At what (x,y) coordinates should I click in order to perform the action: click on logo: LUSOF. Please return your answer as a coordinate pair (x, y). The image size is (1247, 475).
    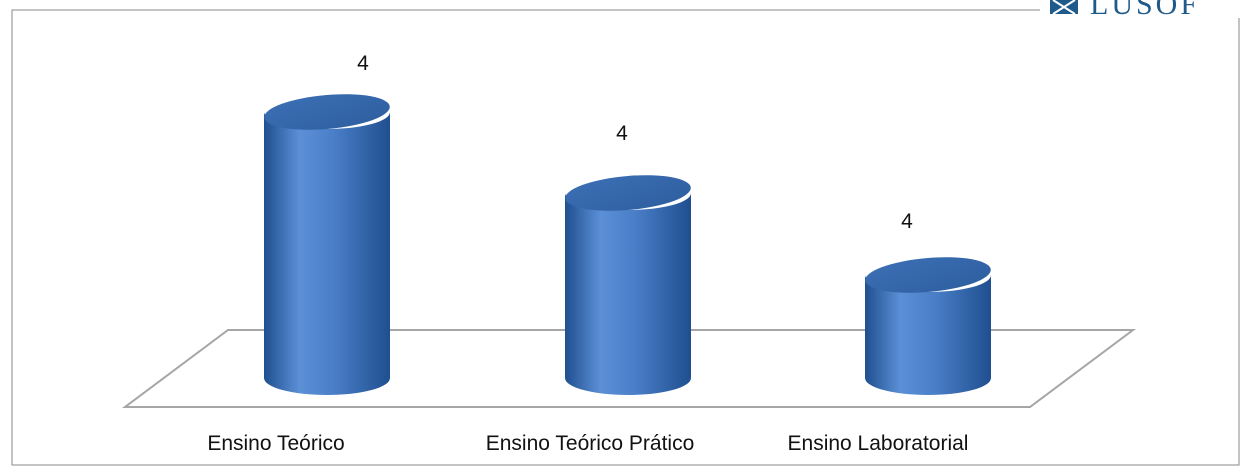
    Looking at the image, I should click on (1125, 10).